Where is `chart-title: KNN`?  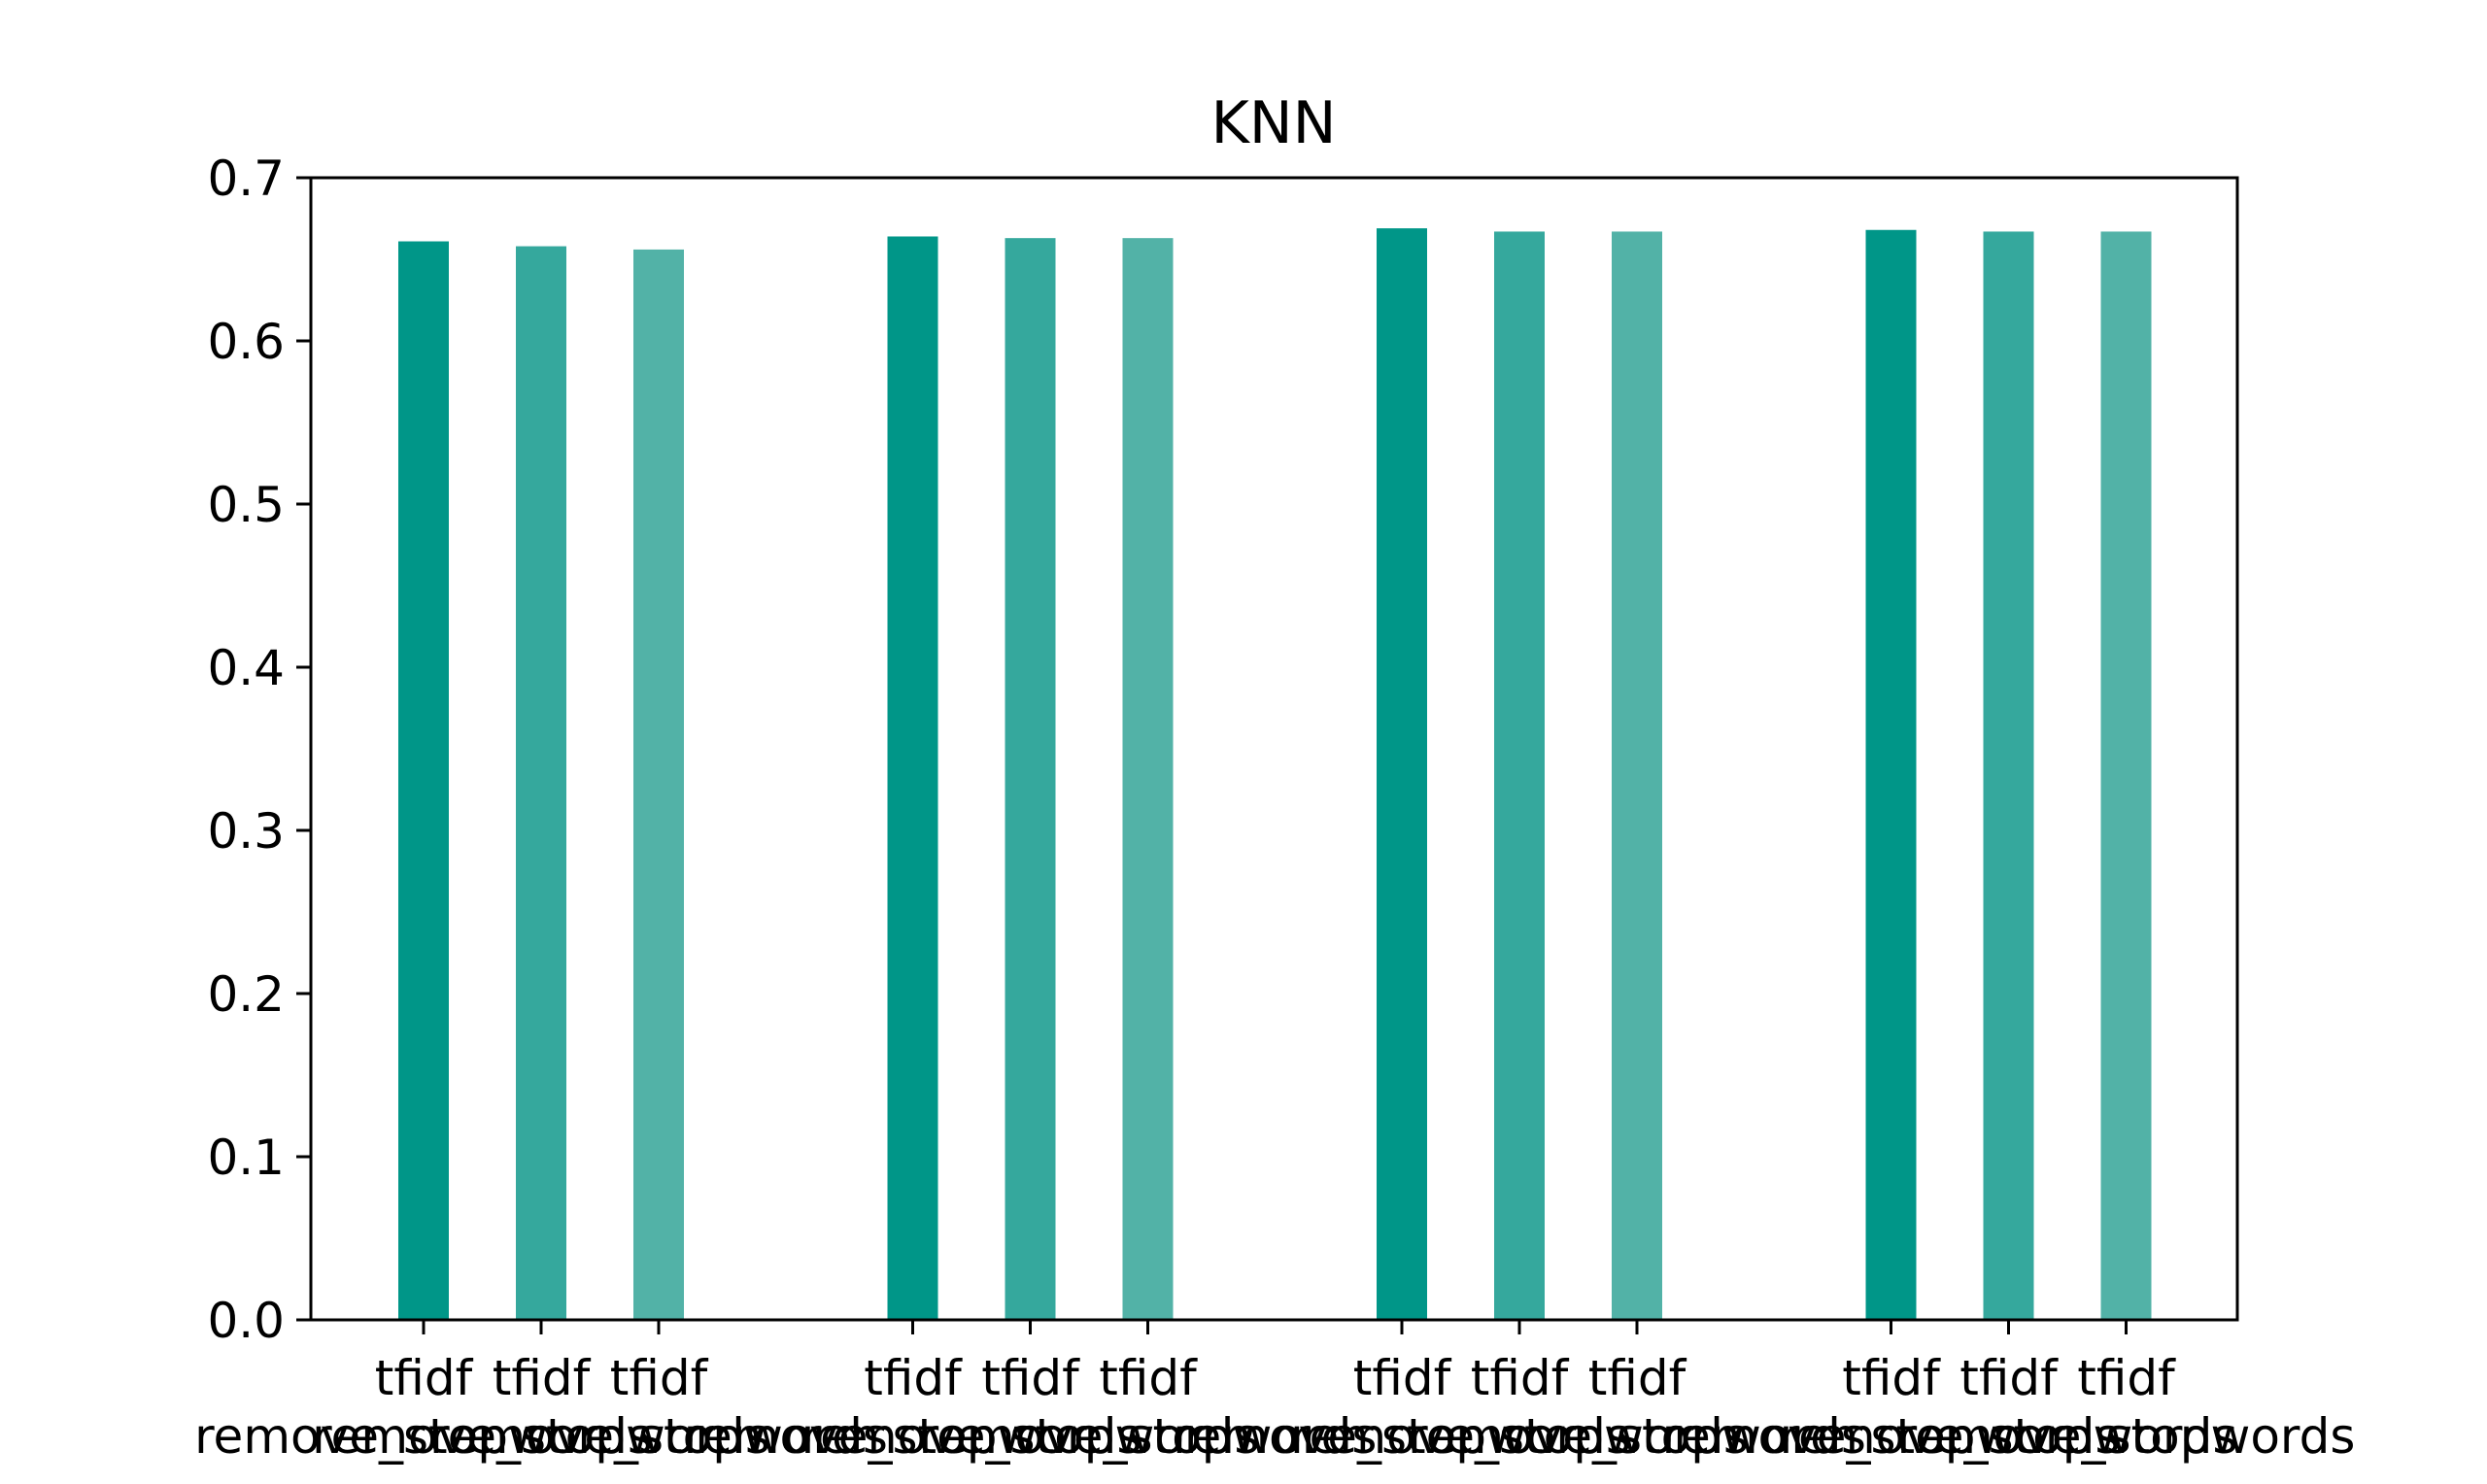
chart-title: KNN is located at coordinates (1273, 123).